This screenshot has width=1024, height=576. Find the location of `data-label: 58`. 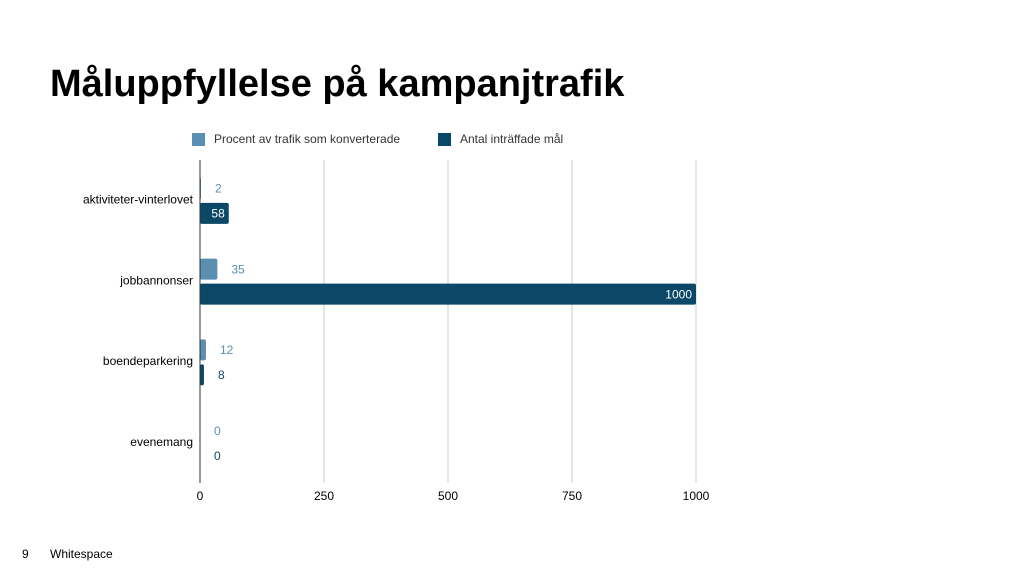

data-label: 58 is located at coordinates (218, 214).